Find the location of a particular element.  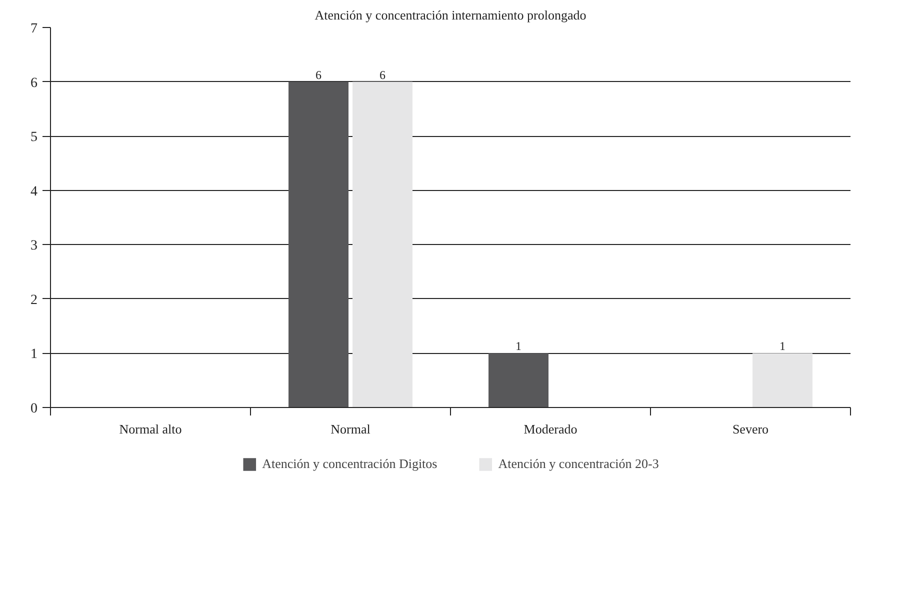

x-tick-label: Severo is located at coordinates (750, 429).